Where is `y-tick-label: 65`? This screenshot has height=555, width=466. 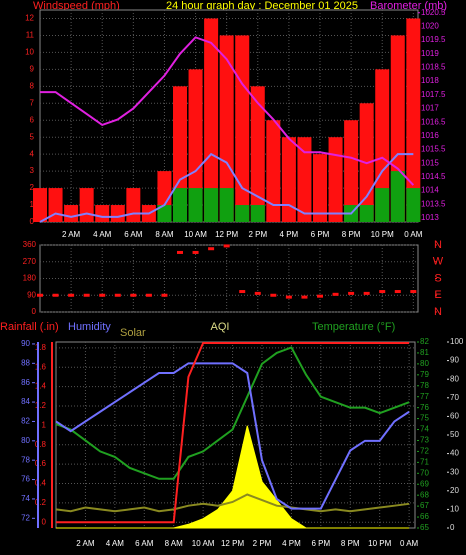
y-tick-label: 65 is located at coordinates (424, 527).